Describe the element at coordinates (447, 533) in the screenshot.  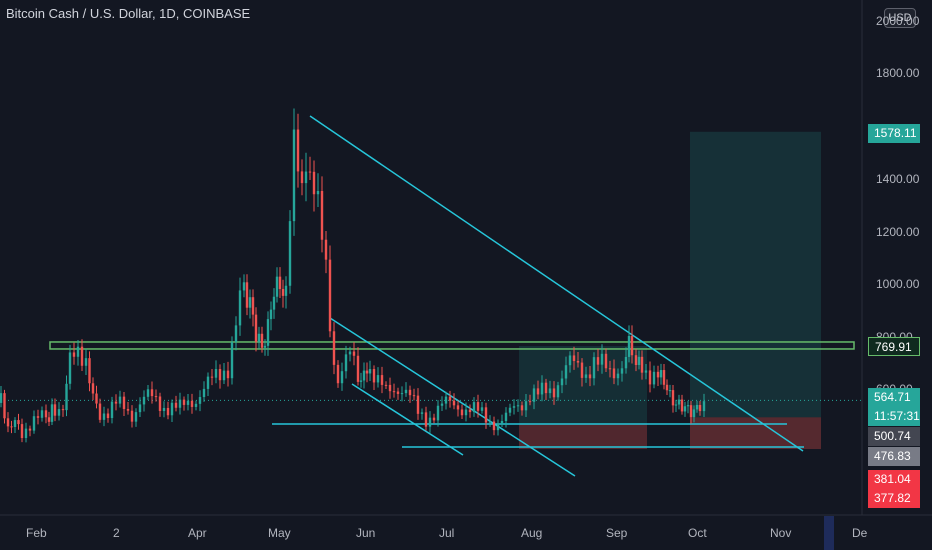
I see `x-tick-label: Jul` at that location.